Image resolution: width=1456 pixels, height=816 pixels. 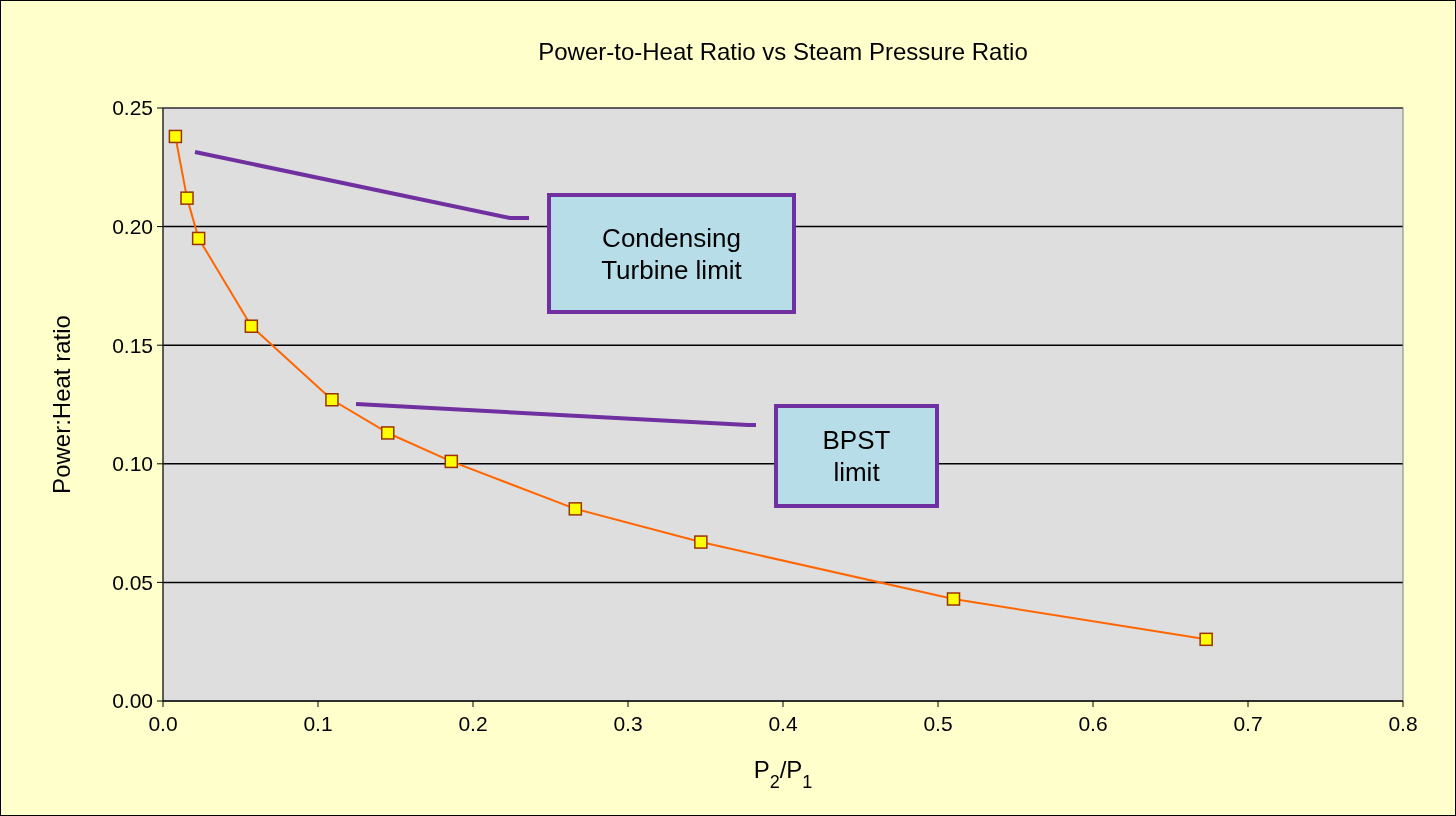 What do you see at coordinates (672, 253) in the screenshot?
I see `annotation: Condensing Turbine limit` at bounding box center [672, 253].